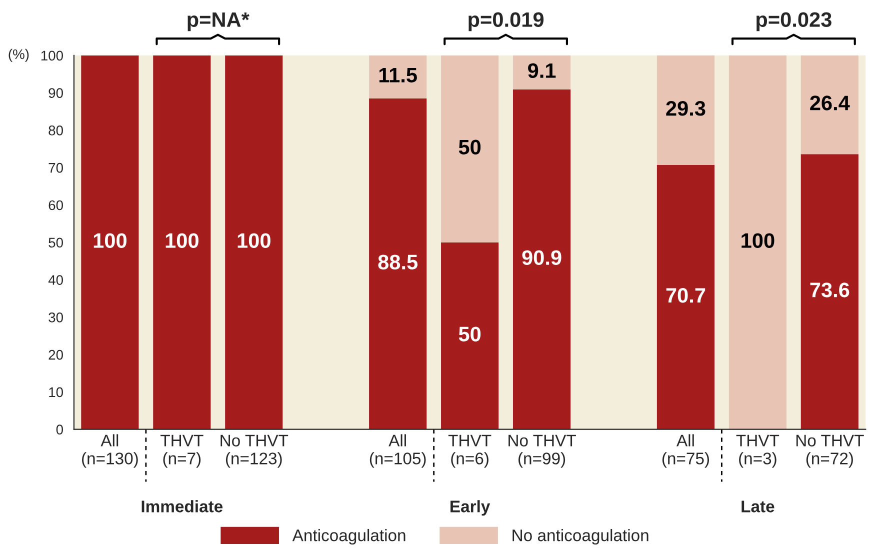 The image size is (870, 554). Describe the element at coordinates (110, 451) in the screenshot. I see `x-tick-label: All (n=130)` at that location.